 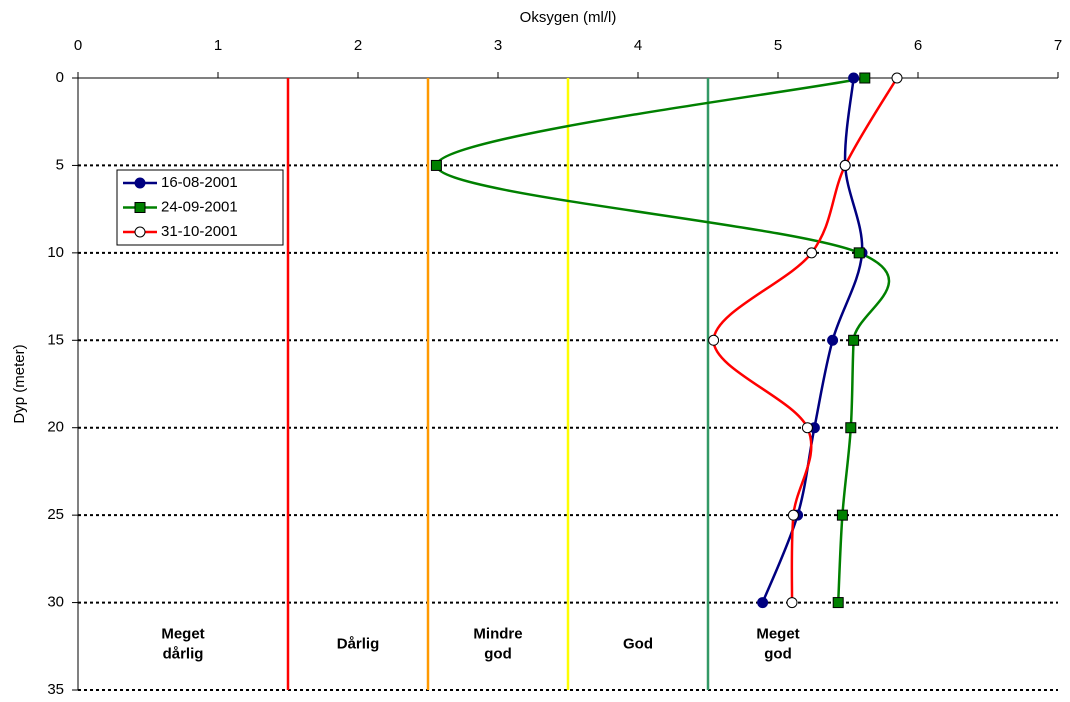 What do you see at coordinates (199, 231) in the screenshot?
I see `legend-label: 31-10-2001` at bounding box center [199, 231].